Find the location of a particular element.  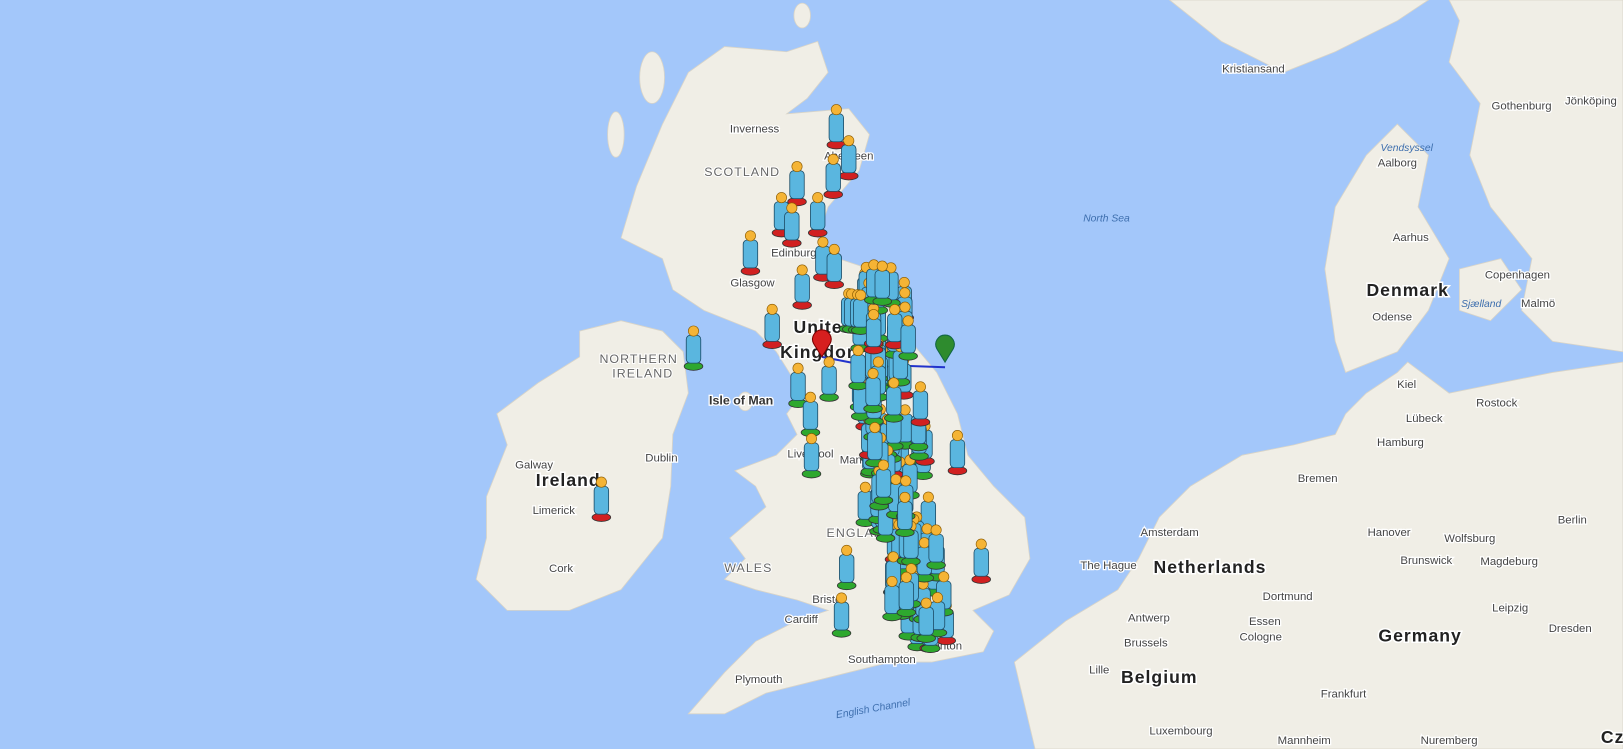

start-pin is located at coordinates (822, 343).